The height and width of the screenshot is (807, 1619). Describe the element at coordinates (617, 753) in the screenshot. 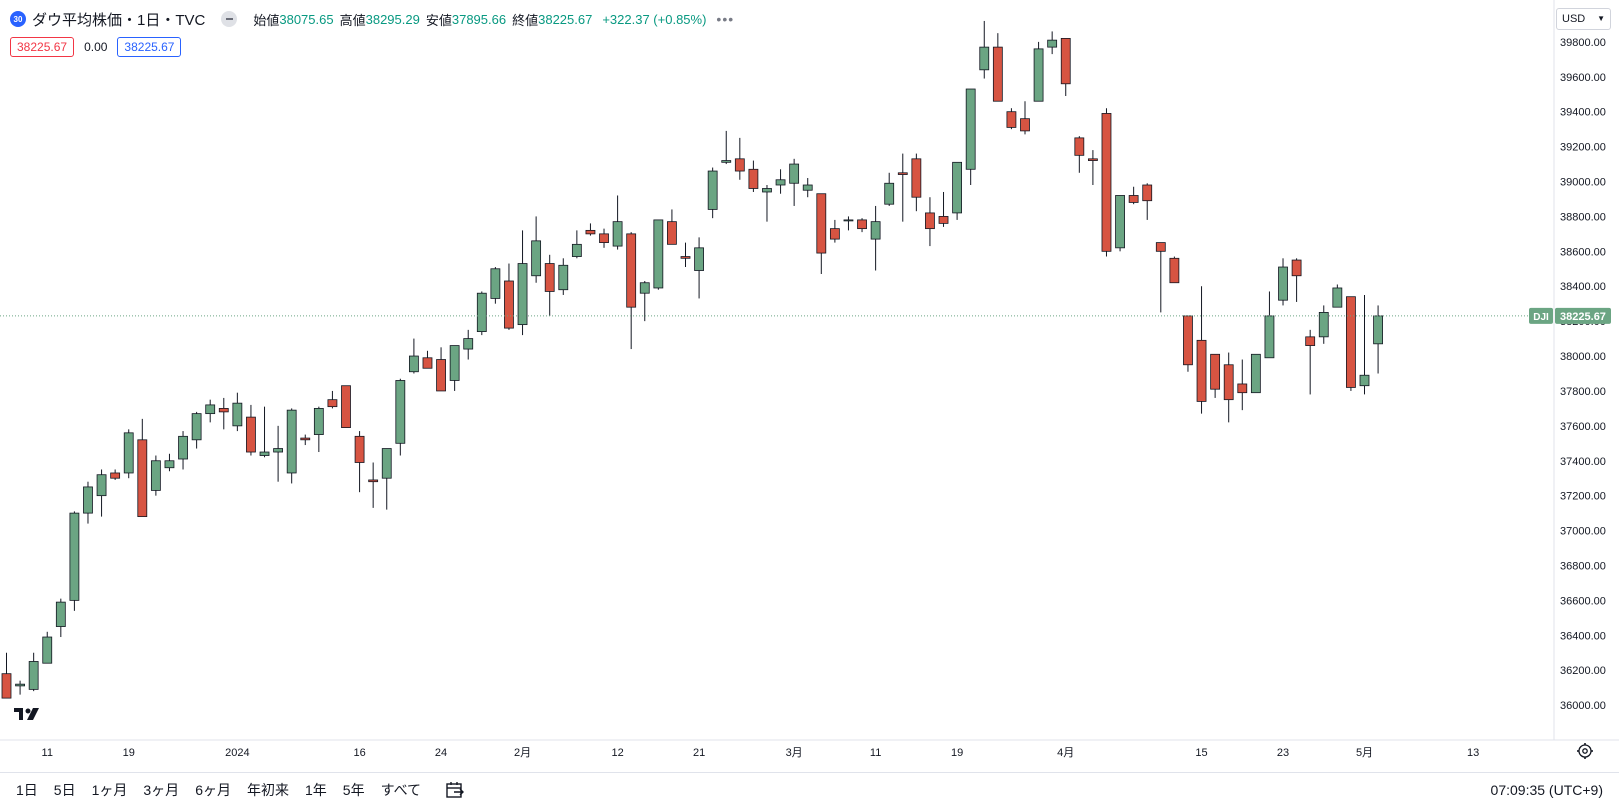

I see `time-tick-label: 12` at that location.